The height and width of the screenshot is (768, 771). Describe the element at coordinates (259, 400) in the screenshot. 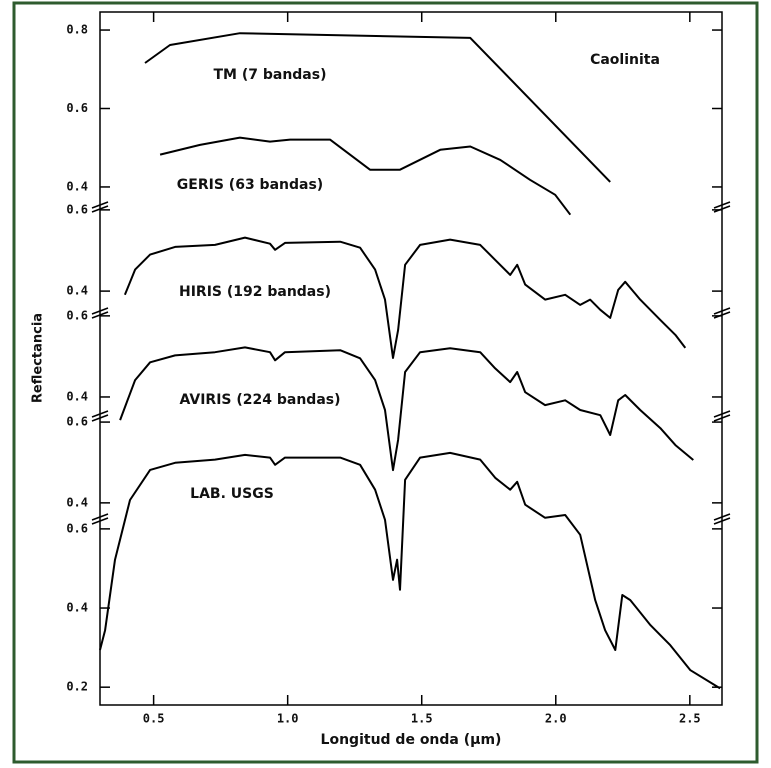

I see `series-label: AVIRIS (224 bandas)` at that location.